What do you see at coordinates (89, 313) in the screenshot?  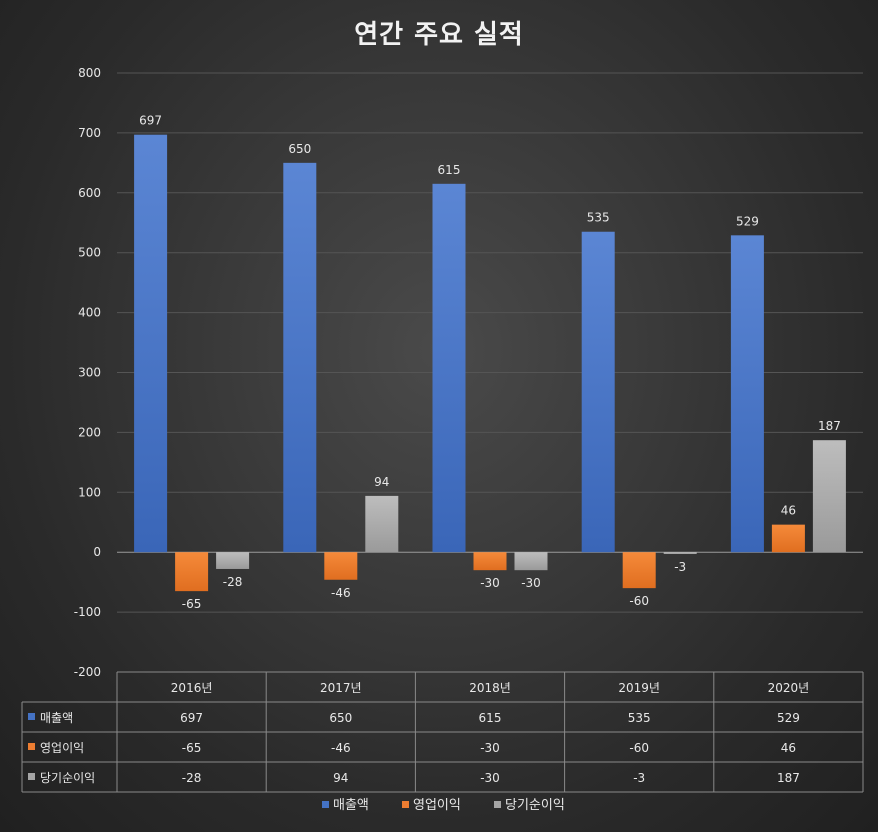 I see `y-tick-label: 400` at bounding box center [89, 313].